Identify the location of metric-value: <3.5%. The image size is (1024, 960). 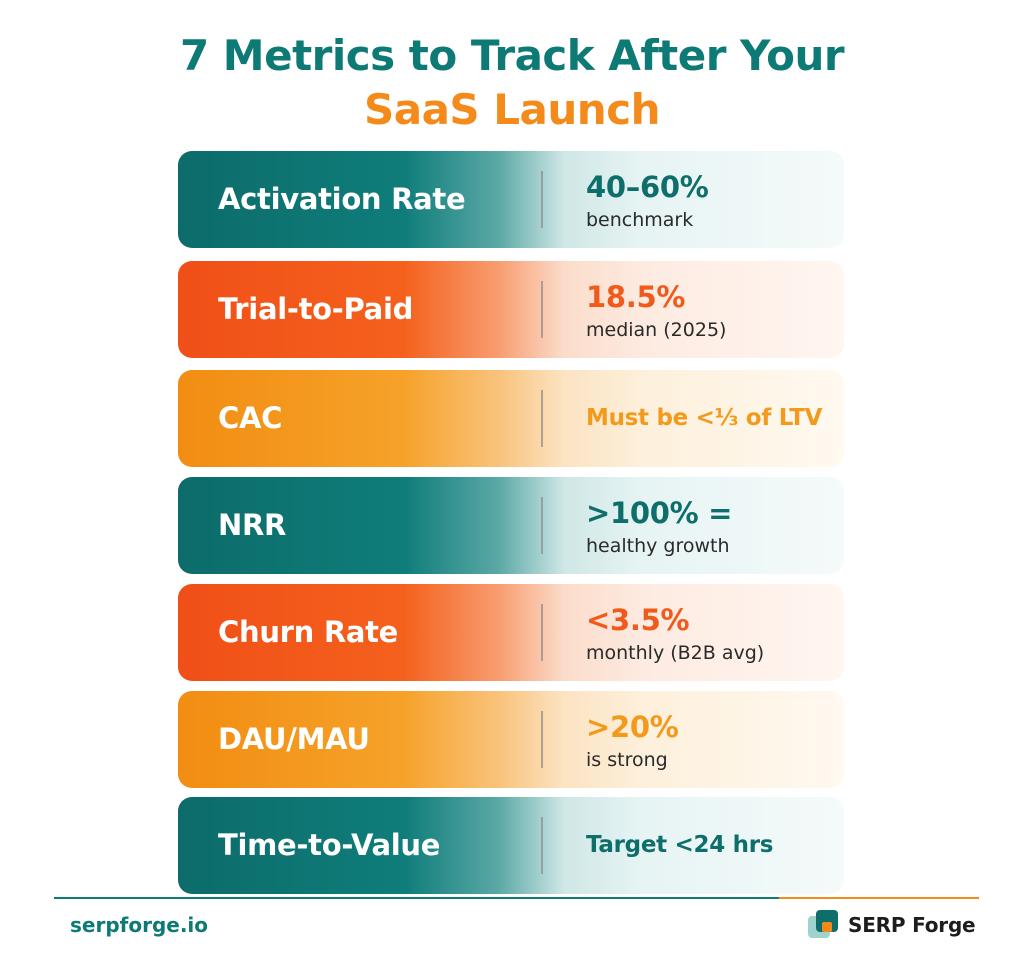
(638, 620).